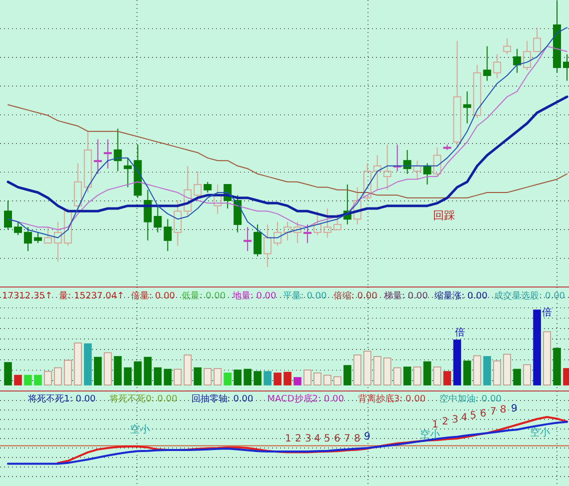 The image size is (569, 486). What do you see at coordinates (61, 398) in the screenshot?
I see `text: 将死不死1: 0.00` at bounding box center [61, 398].